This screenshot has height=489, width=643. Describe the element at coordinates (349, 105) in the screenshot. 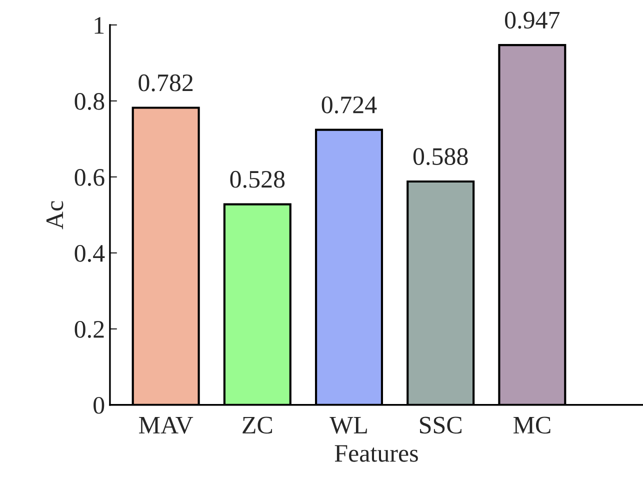

I see `data-label: 0.724` at that location.